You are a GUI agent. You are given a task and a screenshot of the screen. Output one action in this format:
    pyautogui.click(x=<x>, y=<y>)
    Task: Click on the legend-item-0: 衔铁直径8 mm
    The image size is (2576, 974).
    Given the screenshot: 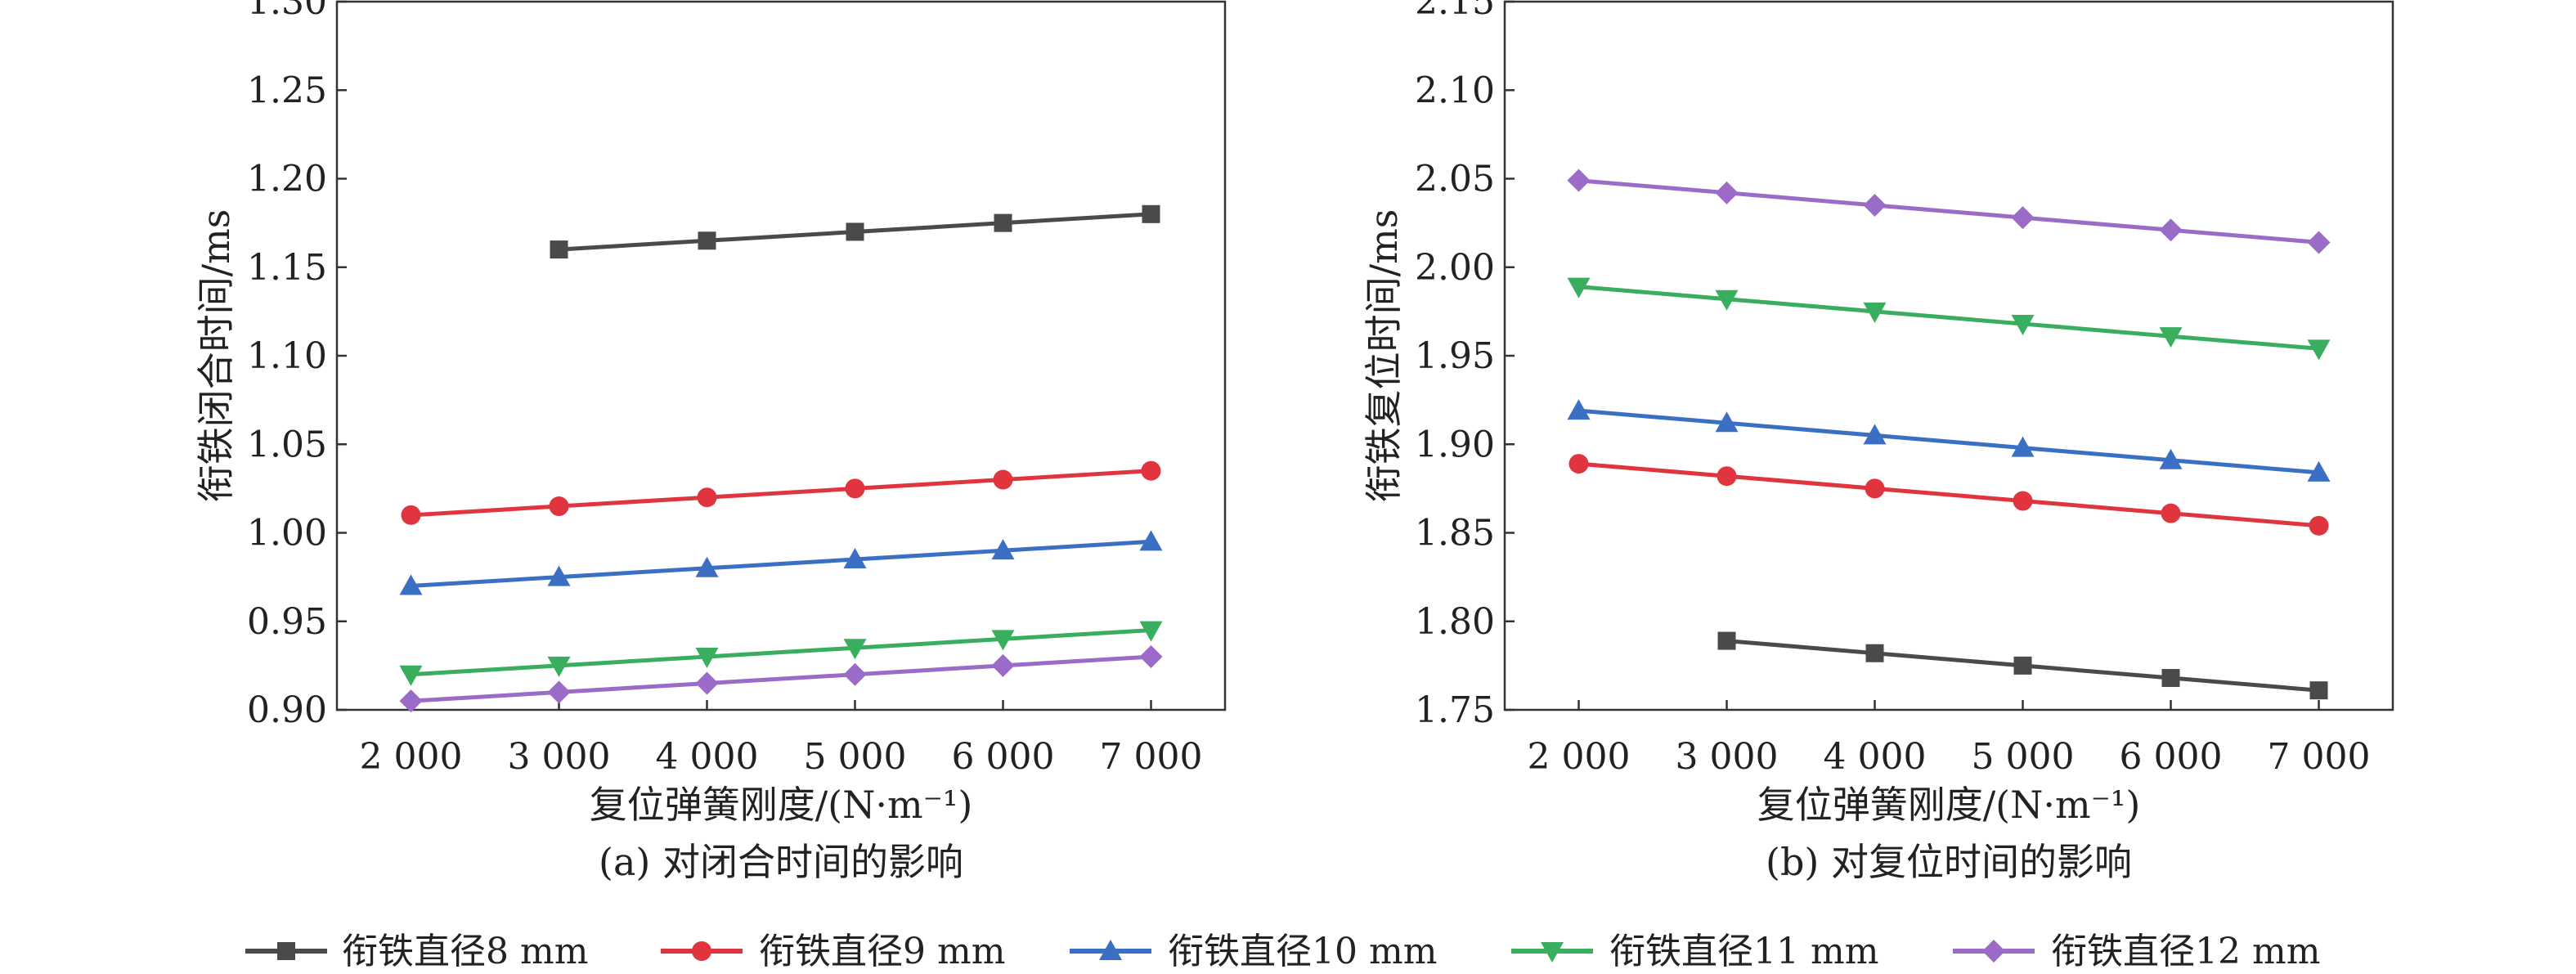 What is the action you would take?
    pyautogui.click(x=417, y=951)
    